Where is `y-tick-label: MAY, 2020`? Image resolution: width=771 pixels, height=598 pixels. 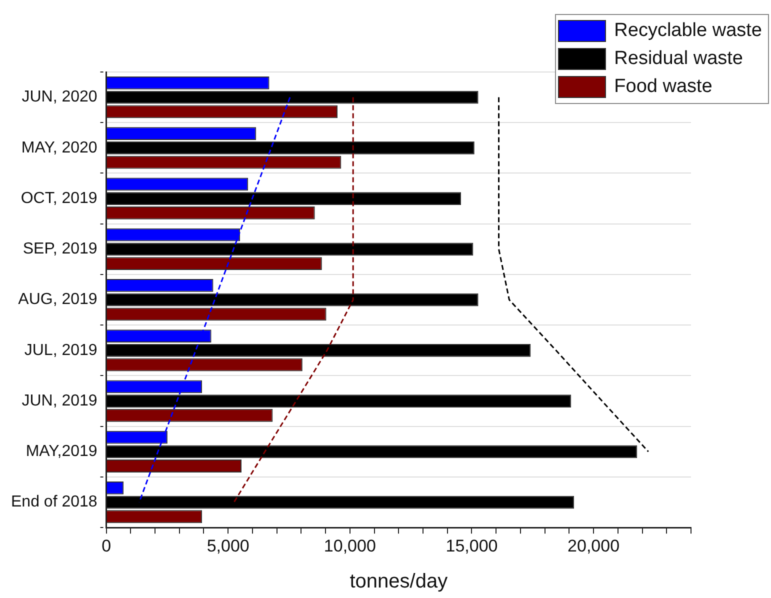 y-tick-label: MAY, 2020 is located at coordinates (59, 147).